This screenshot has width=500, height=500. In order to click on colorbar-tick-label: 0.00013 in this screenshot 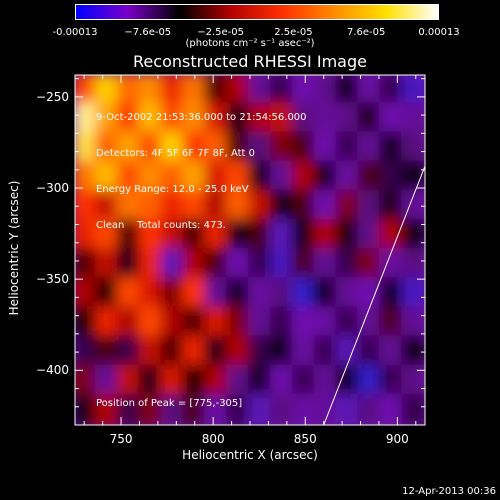, I will do `click(439, 32)`.